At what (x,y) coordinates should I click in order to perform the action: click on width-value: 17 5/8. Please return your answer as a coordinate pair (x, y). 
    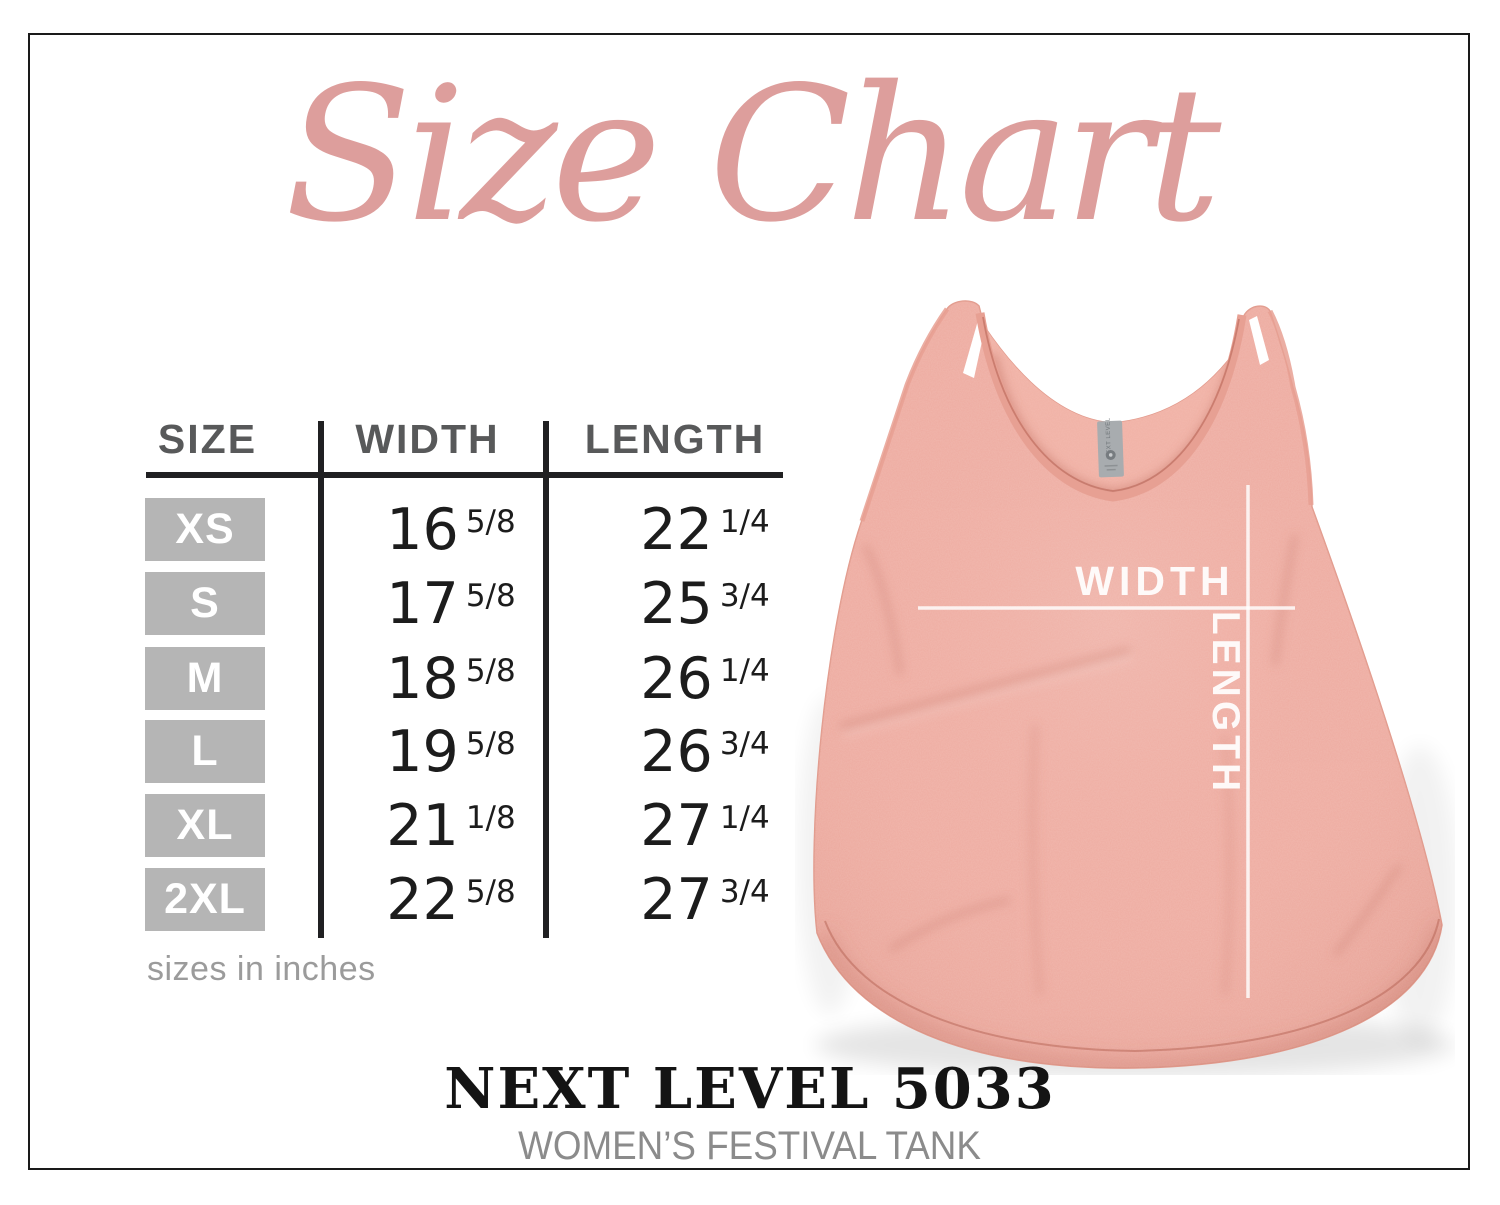
    Looking at the image, I should click on (451, 604).